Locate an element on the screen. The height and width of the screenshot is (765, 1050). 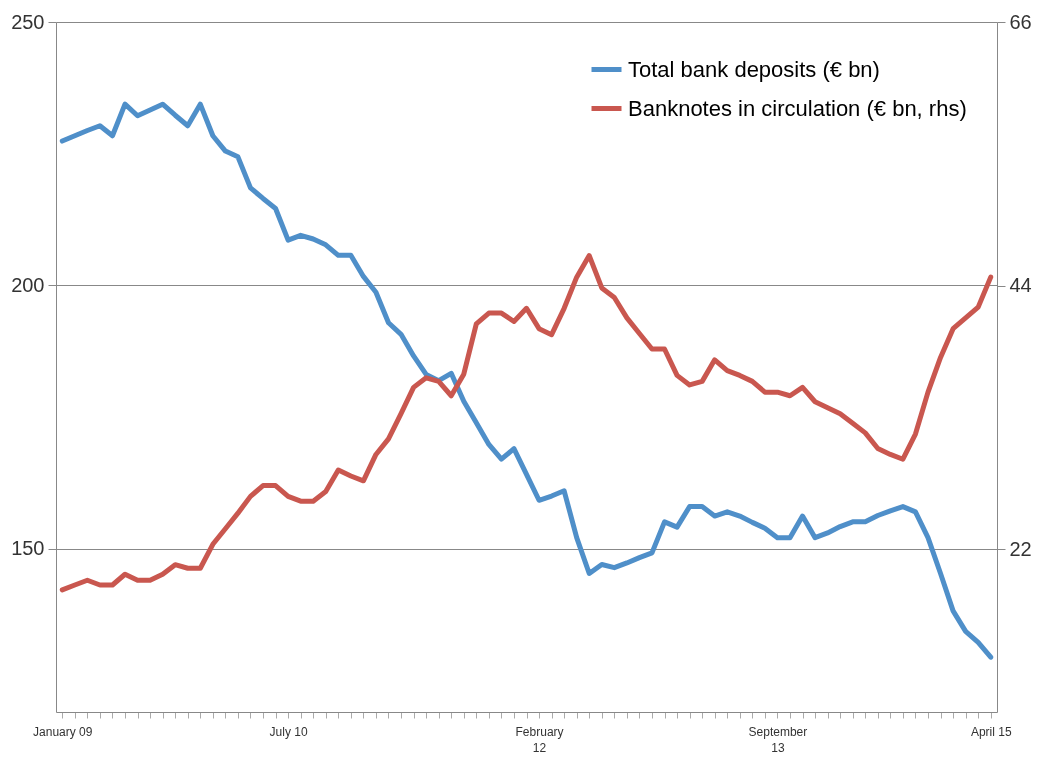
x-tick-label: September 13 is located at coordinates (778, 739).